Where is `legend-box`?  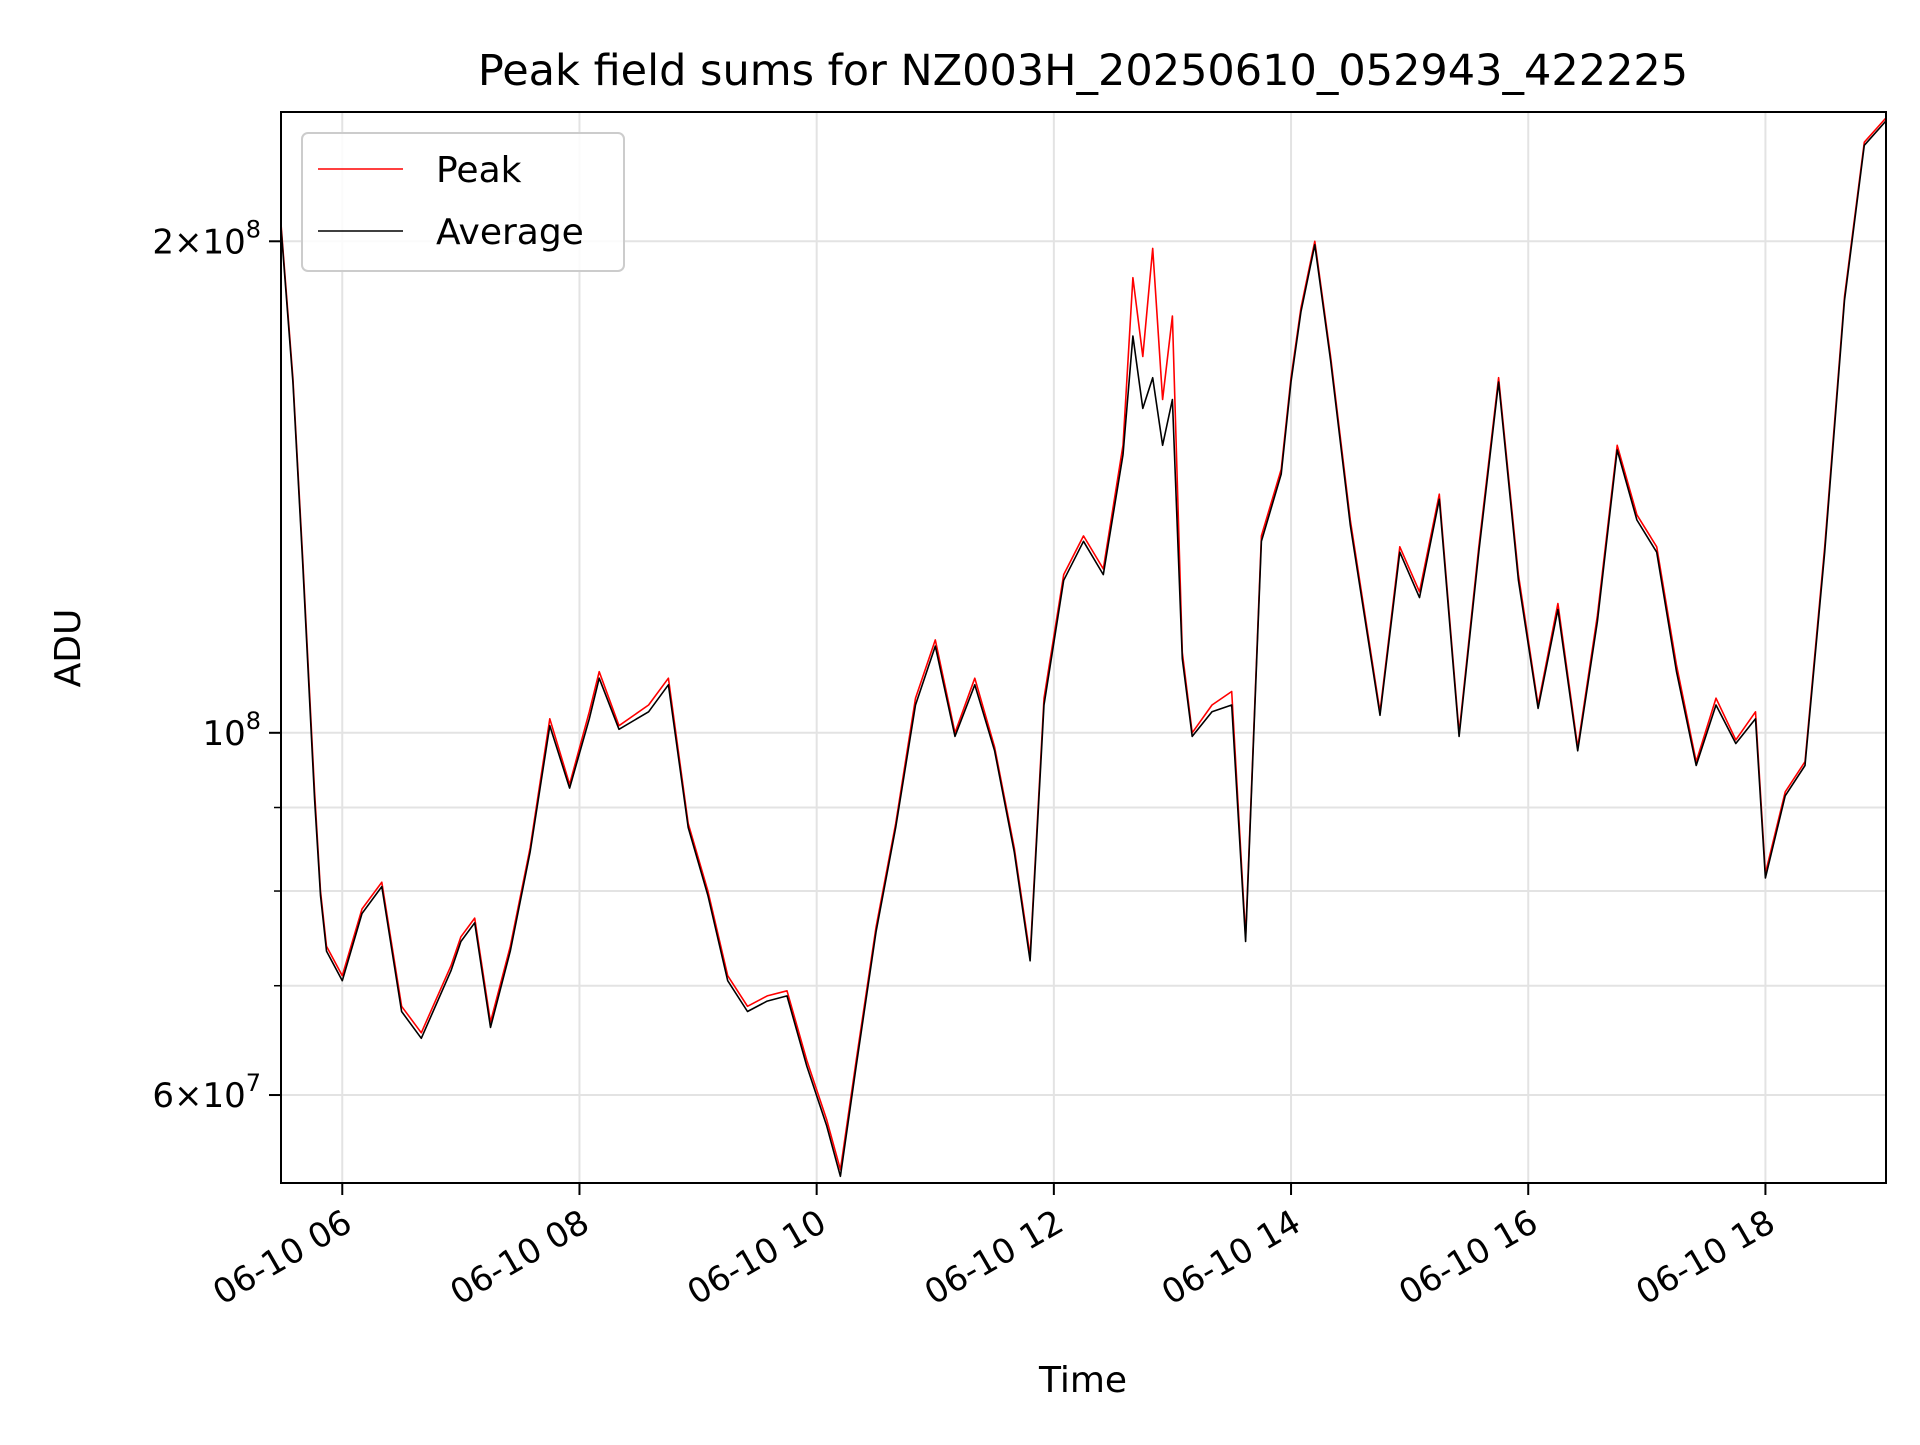 legend-box is located at coordinates (463, 202).